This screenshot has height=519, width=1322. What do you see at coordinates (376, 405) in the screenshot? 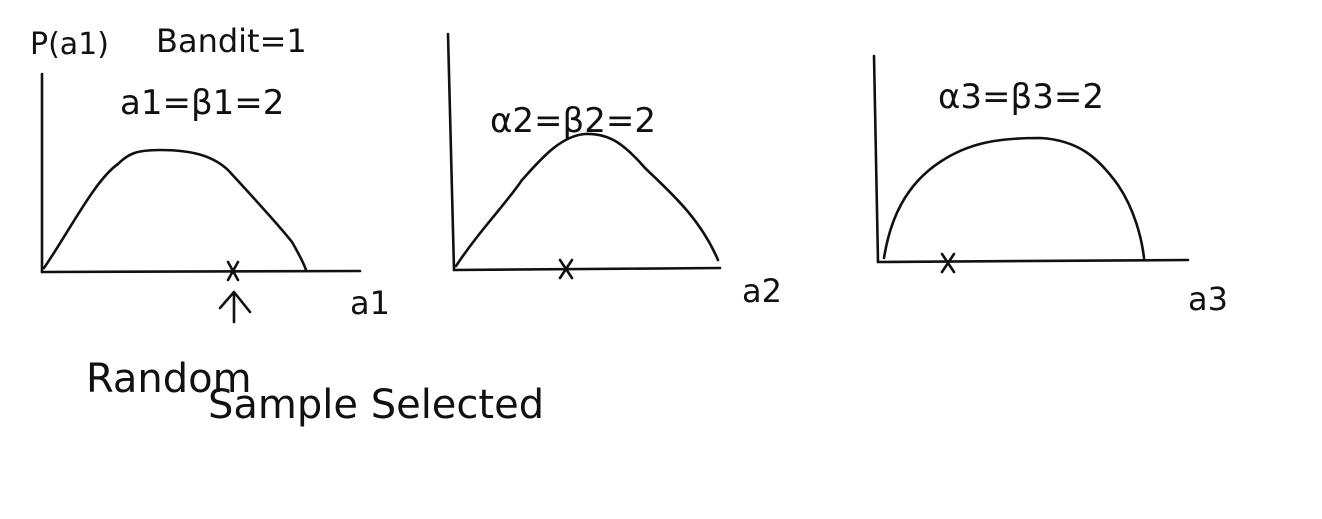
I see `annotation-line-2: Sample Selected` at bounding box center [376, 405].